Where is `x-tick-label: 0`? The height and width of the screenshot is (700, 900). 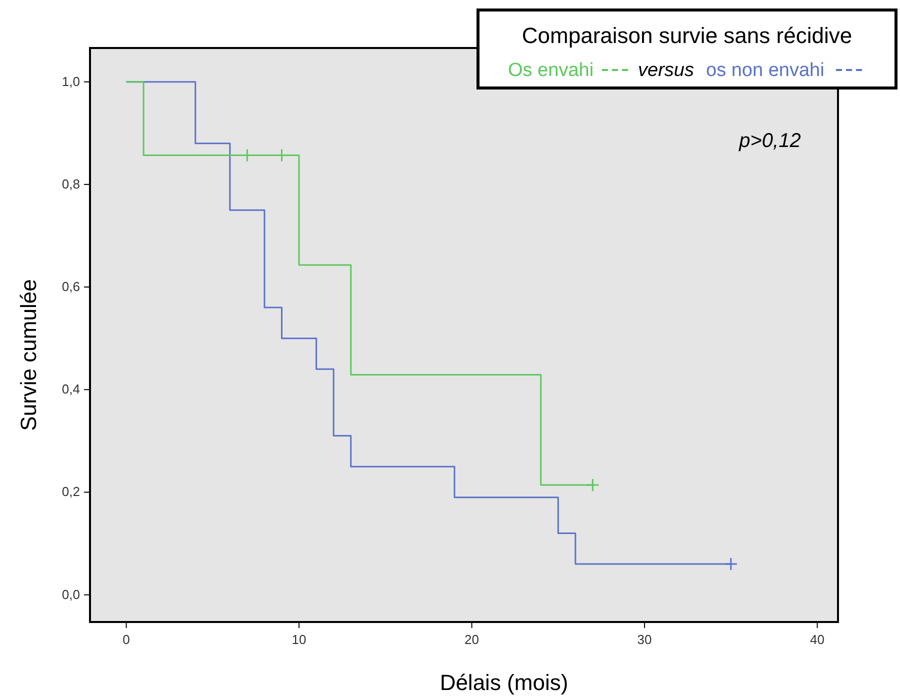 x-tick-label: 0 is located at coordinates (126, 639).